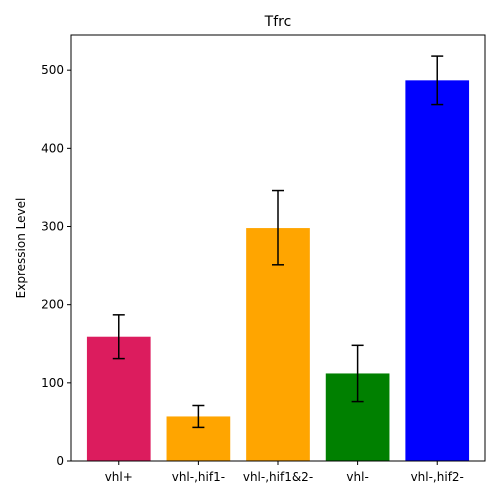 The width and height of the screenshot is (500, 500). I want to click on y-tick-label-3: 300, so click(52, 227).